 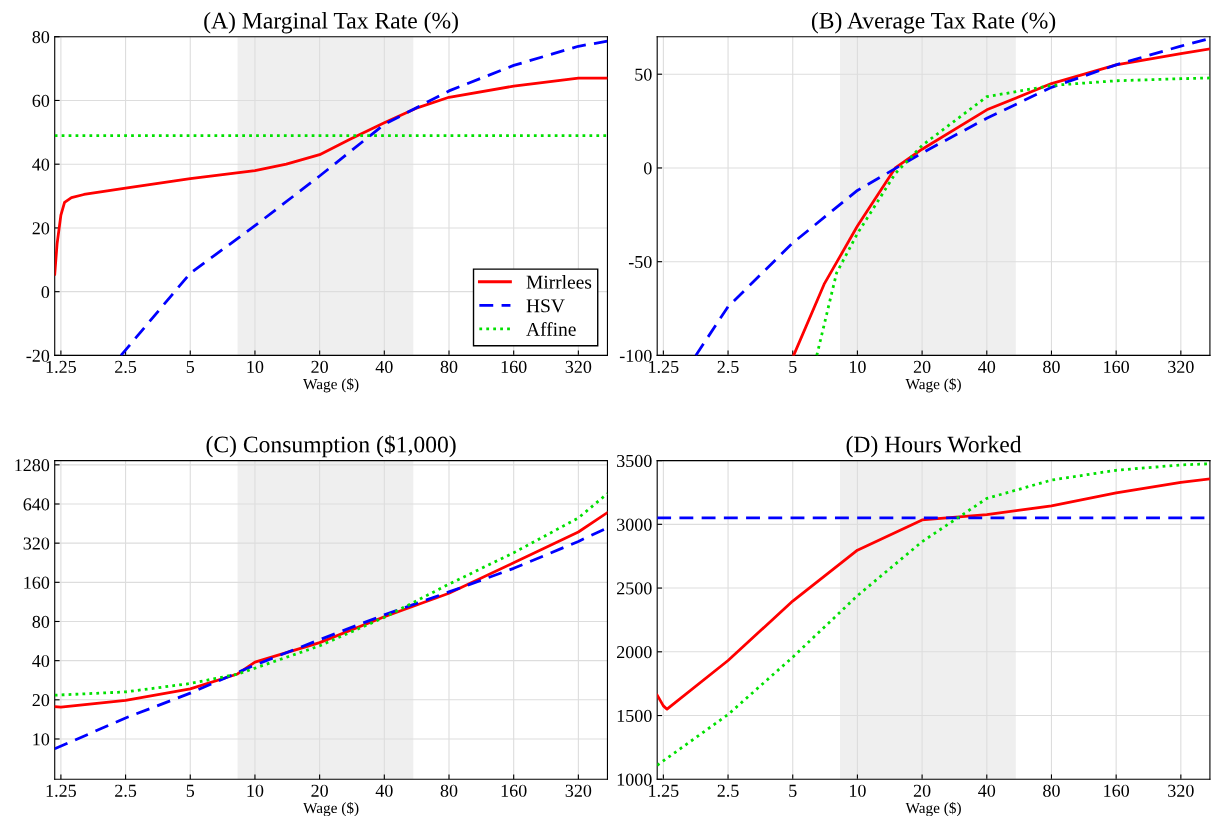 What do you see at coordinates (934, 446) in the screenshot?
I see `chart-title: (D) Hours Worked` at bounding box center [934, 446].